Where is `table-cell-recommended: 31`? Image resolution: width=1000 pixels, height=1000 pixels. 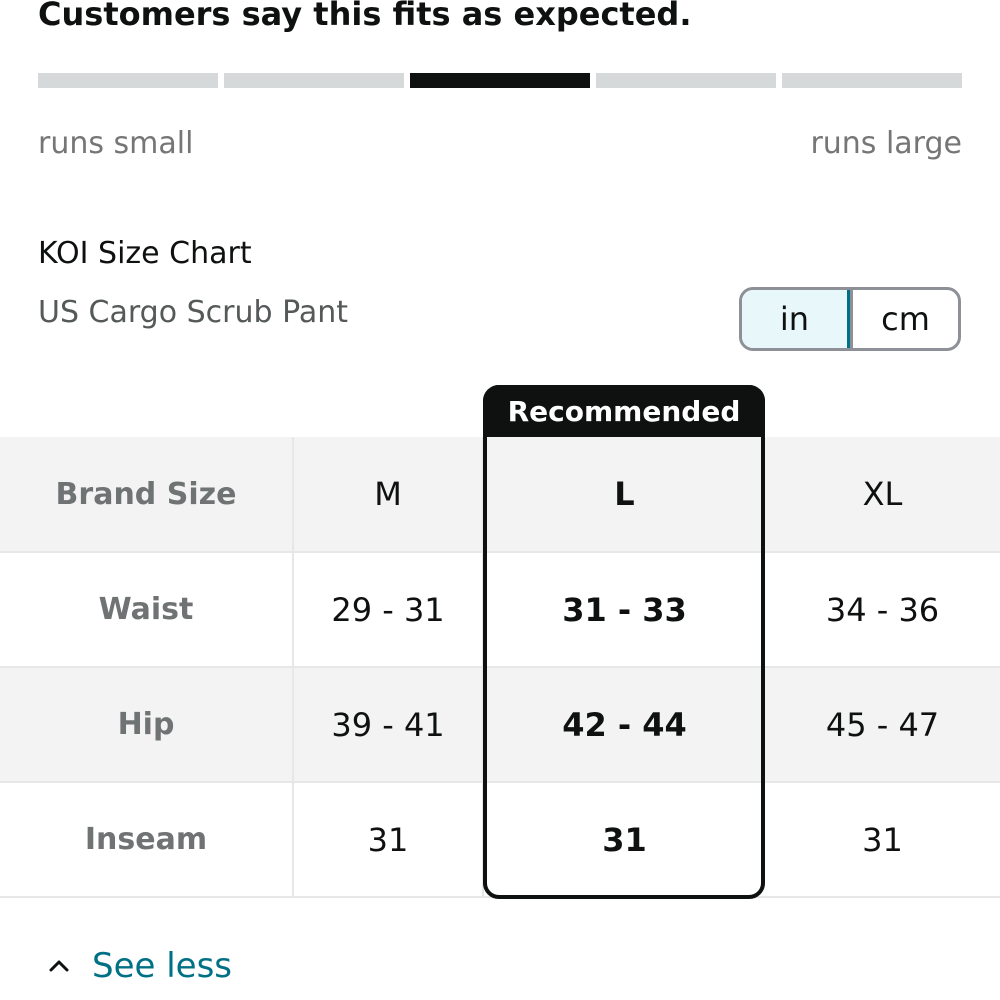 table-cell-recommended: 31 is located at coordinates (624, 840).